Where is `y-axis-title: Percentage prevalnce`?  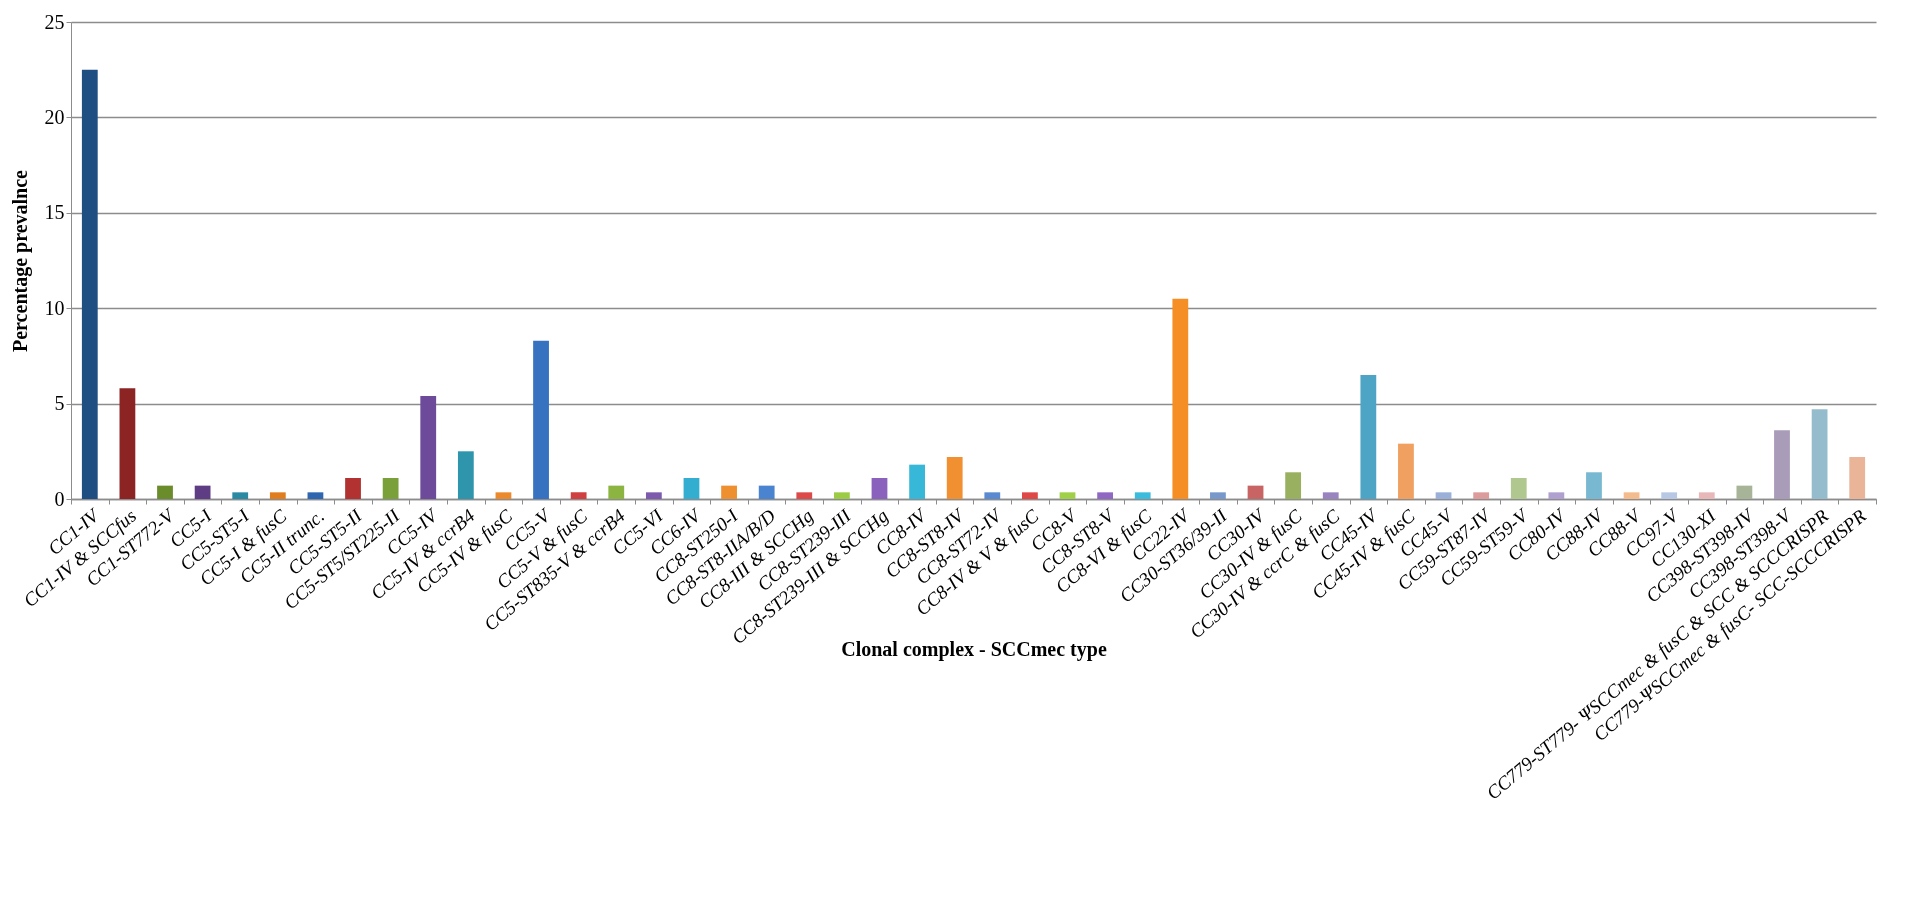
y-axis-title: Percentage prevalnce is located at coordinates (20, 260).